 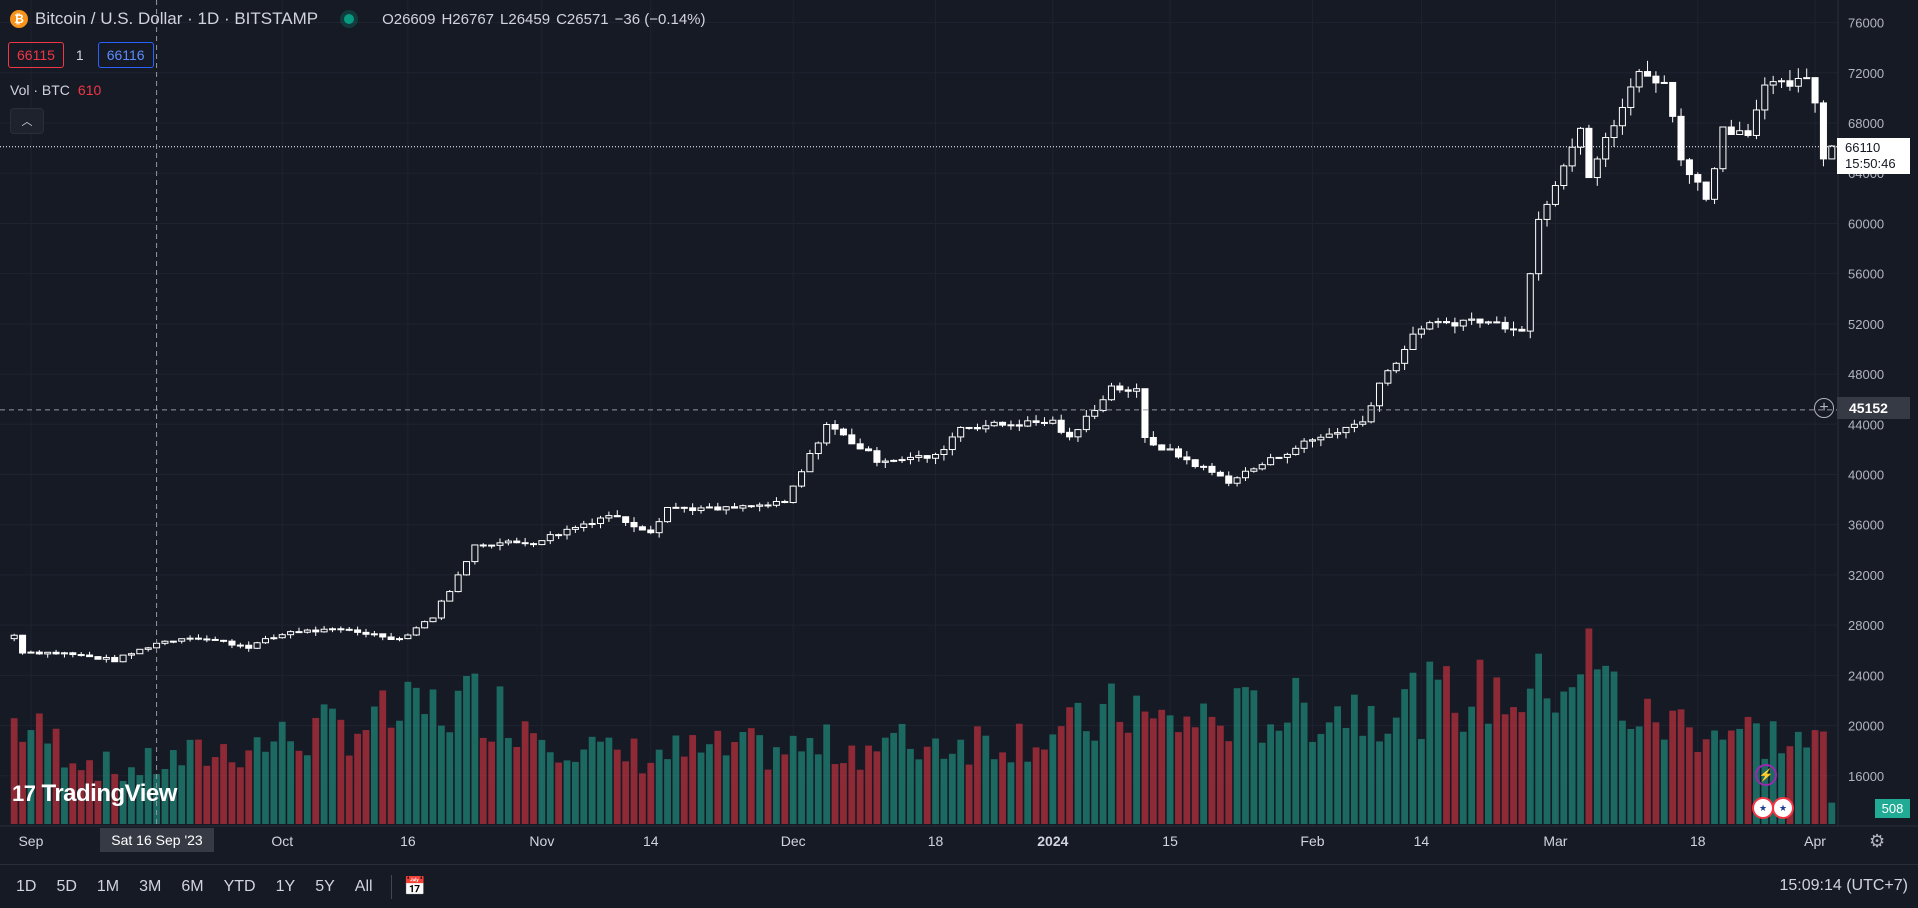 I want to click on gear-icon: ⚙, so click(x=1877, y=841).